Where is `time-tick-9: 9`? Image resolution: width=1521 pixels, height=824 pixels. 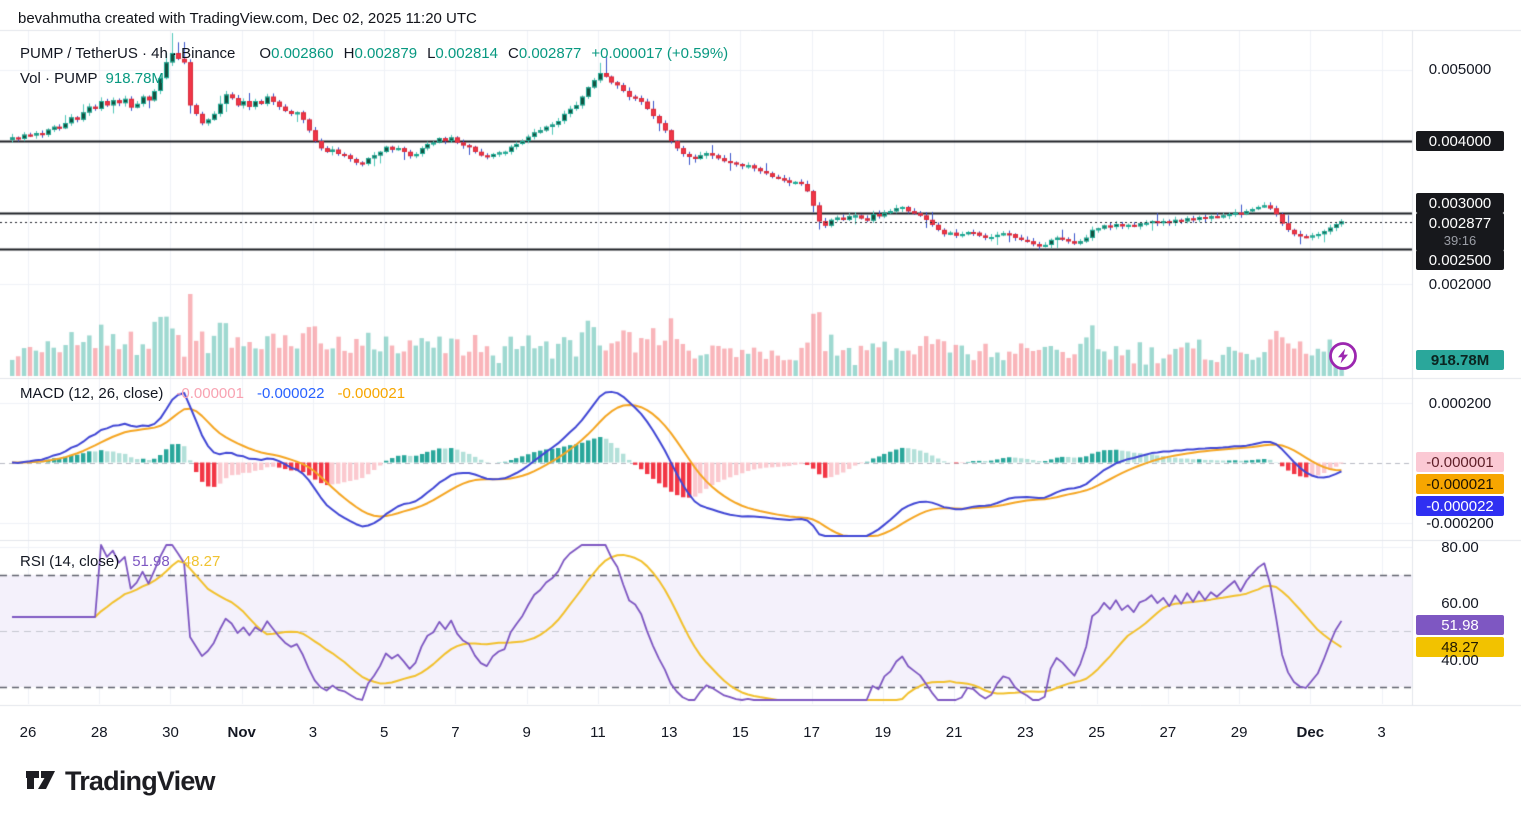 time-tick-9: 9 is located at coordinates (526, 732).